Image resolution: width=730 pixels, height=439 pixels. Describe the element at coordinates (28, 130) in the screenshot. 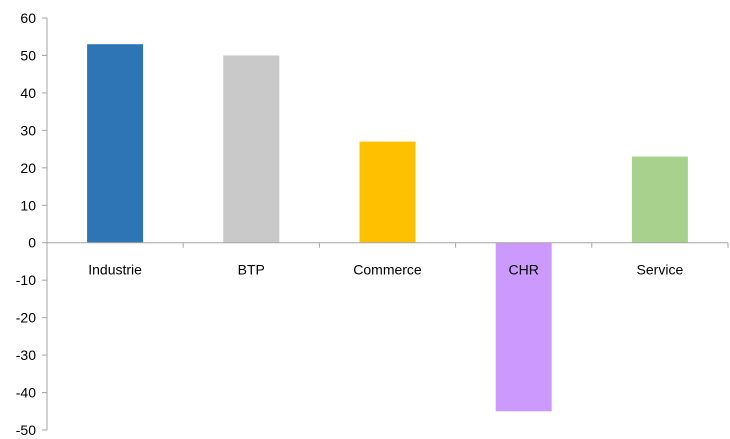

I see `y-tick-label: 30` at that location.